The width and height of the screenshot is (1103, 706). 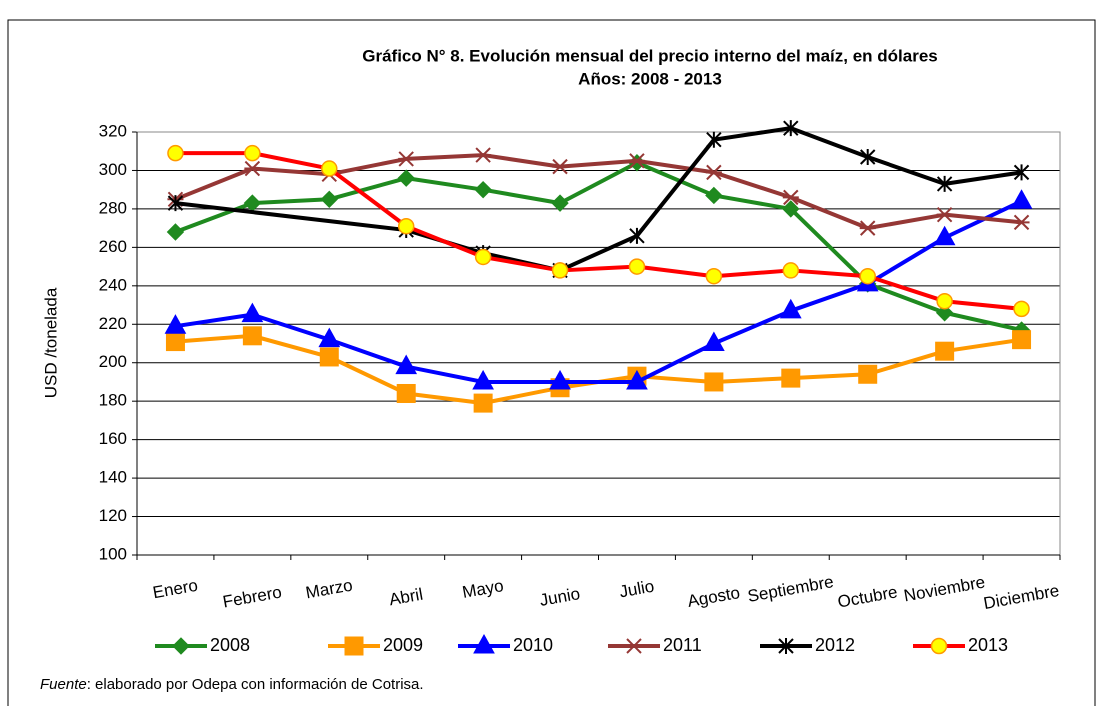 What do you see at coordinates (50, 342) in the screenshot?
I see `y-axis-label: USD /tonelada` at bounding box center [50, 342].